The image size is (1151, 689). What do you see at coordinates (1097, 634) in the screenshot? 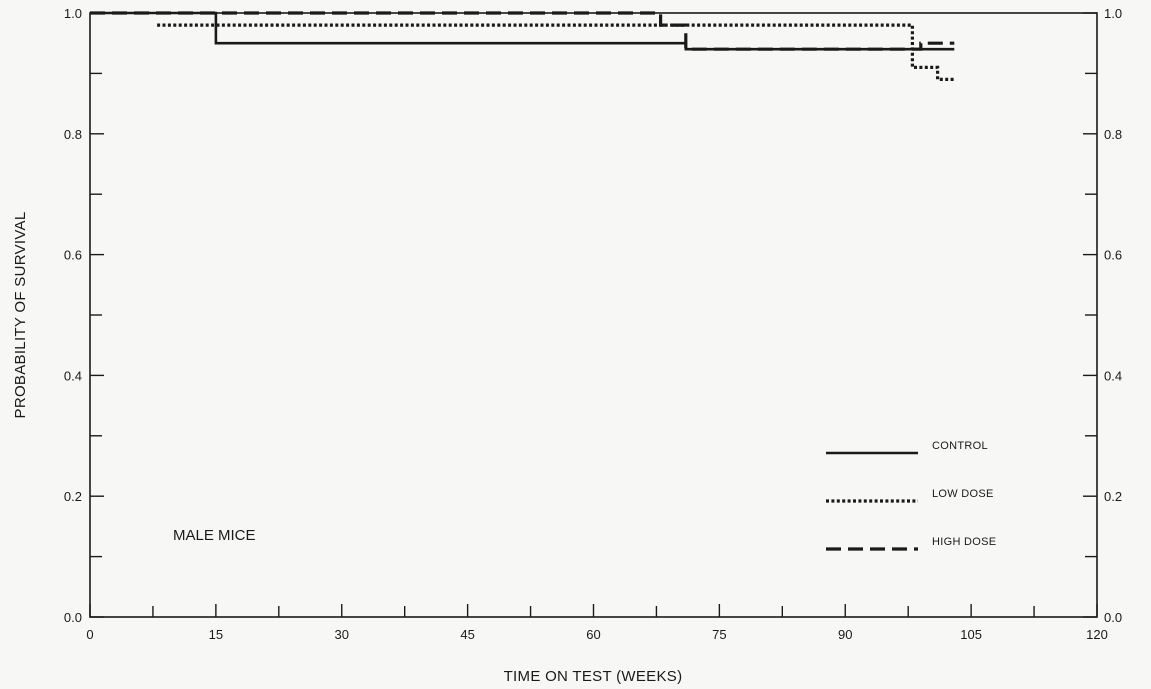
I see `x-tick-label: 120` at bounding box center [1097, 634].